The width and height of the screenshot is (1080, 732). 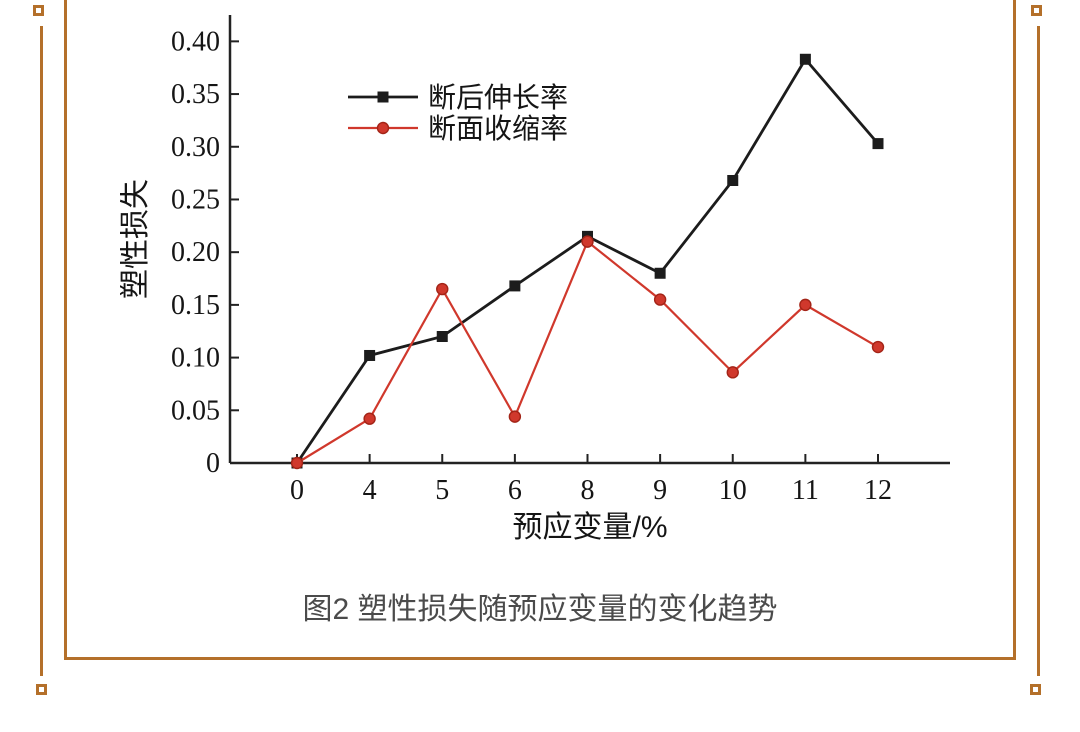 I want to click on y-tick-label: 0.25, so click(x=195, y=199).